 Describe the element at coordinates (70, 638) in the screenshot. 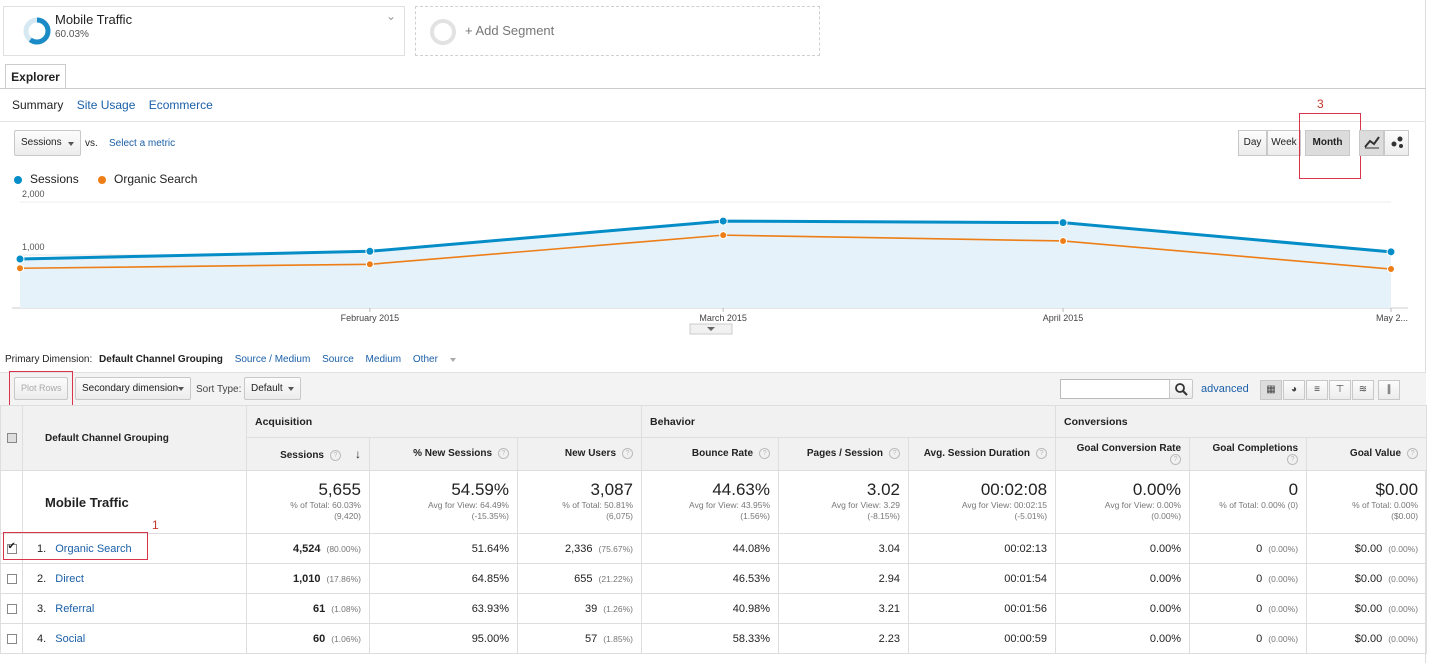

I see `row-dimension-link: Social` at that location.